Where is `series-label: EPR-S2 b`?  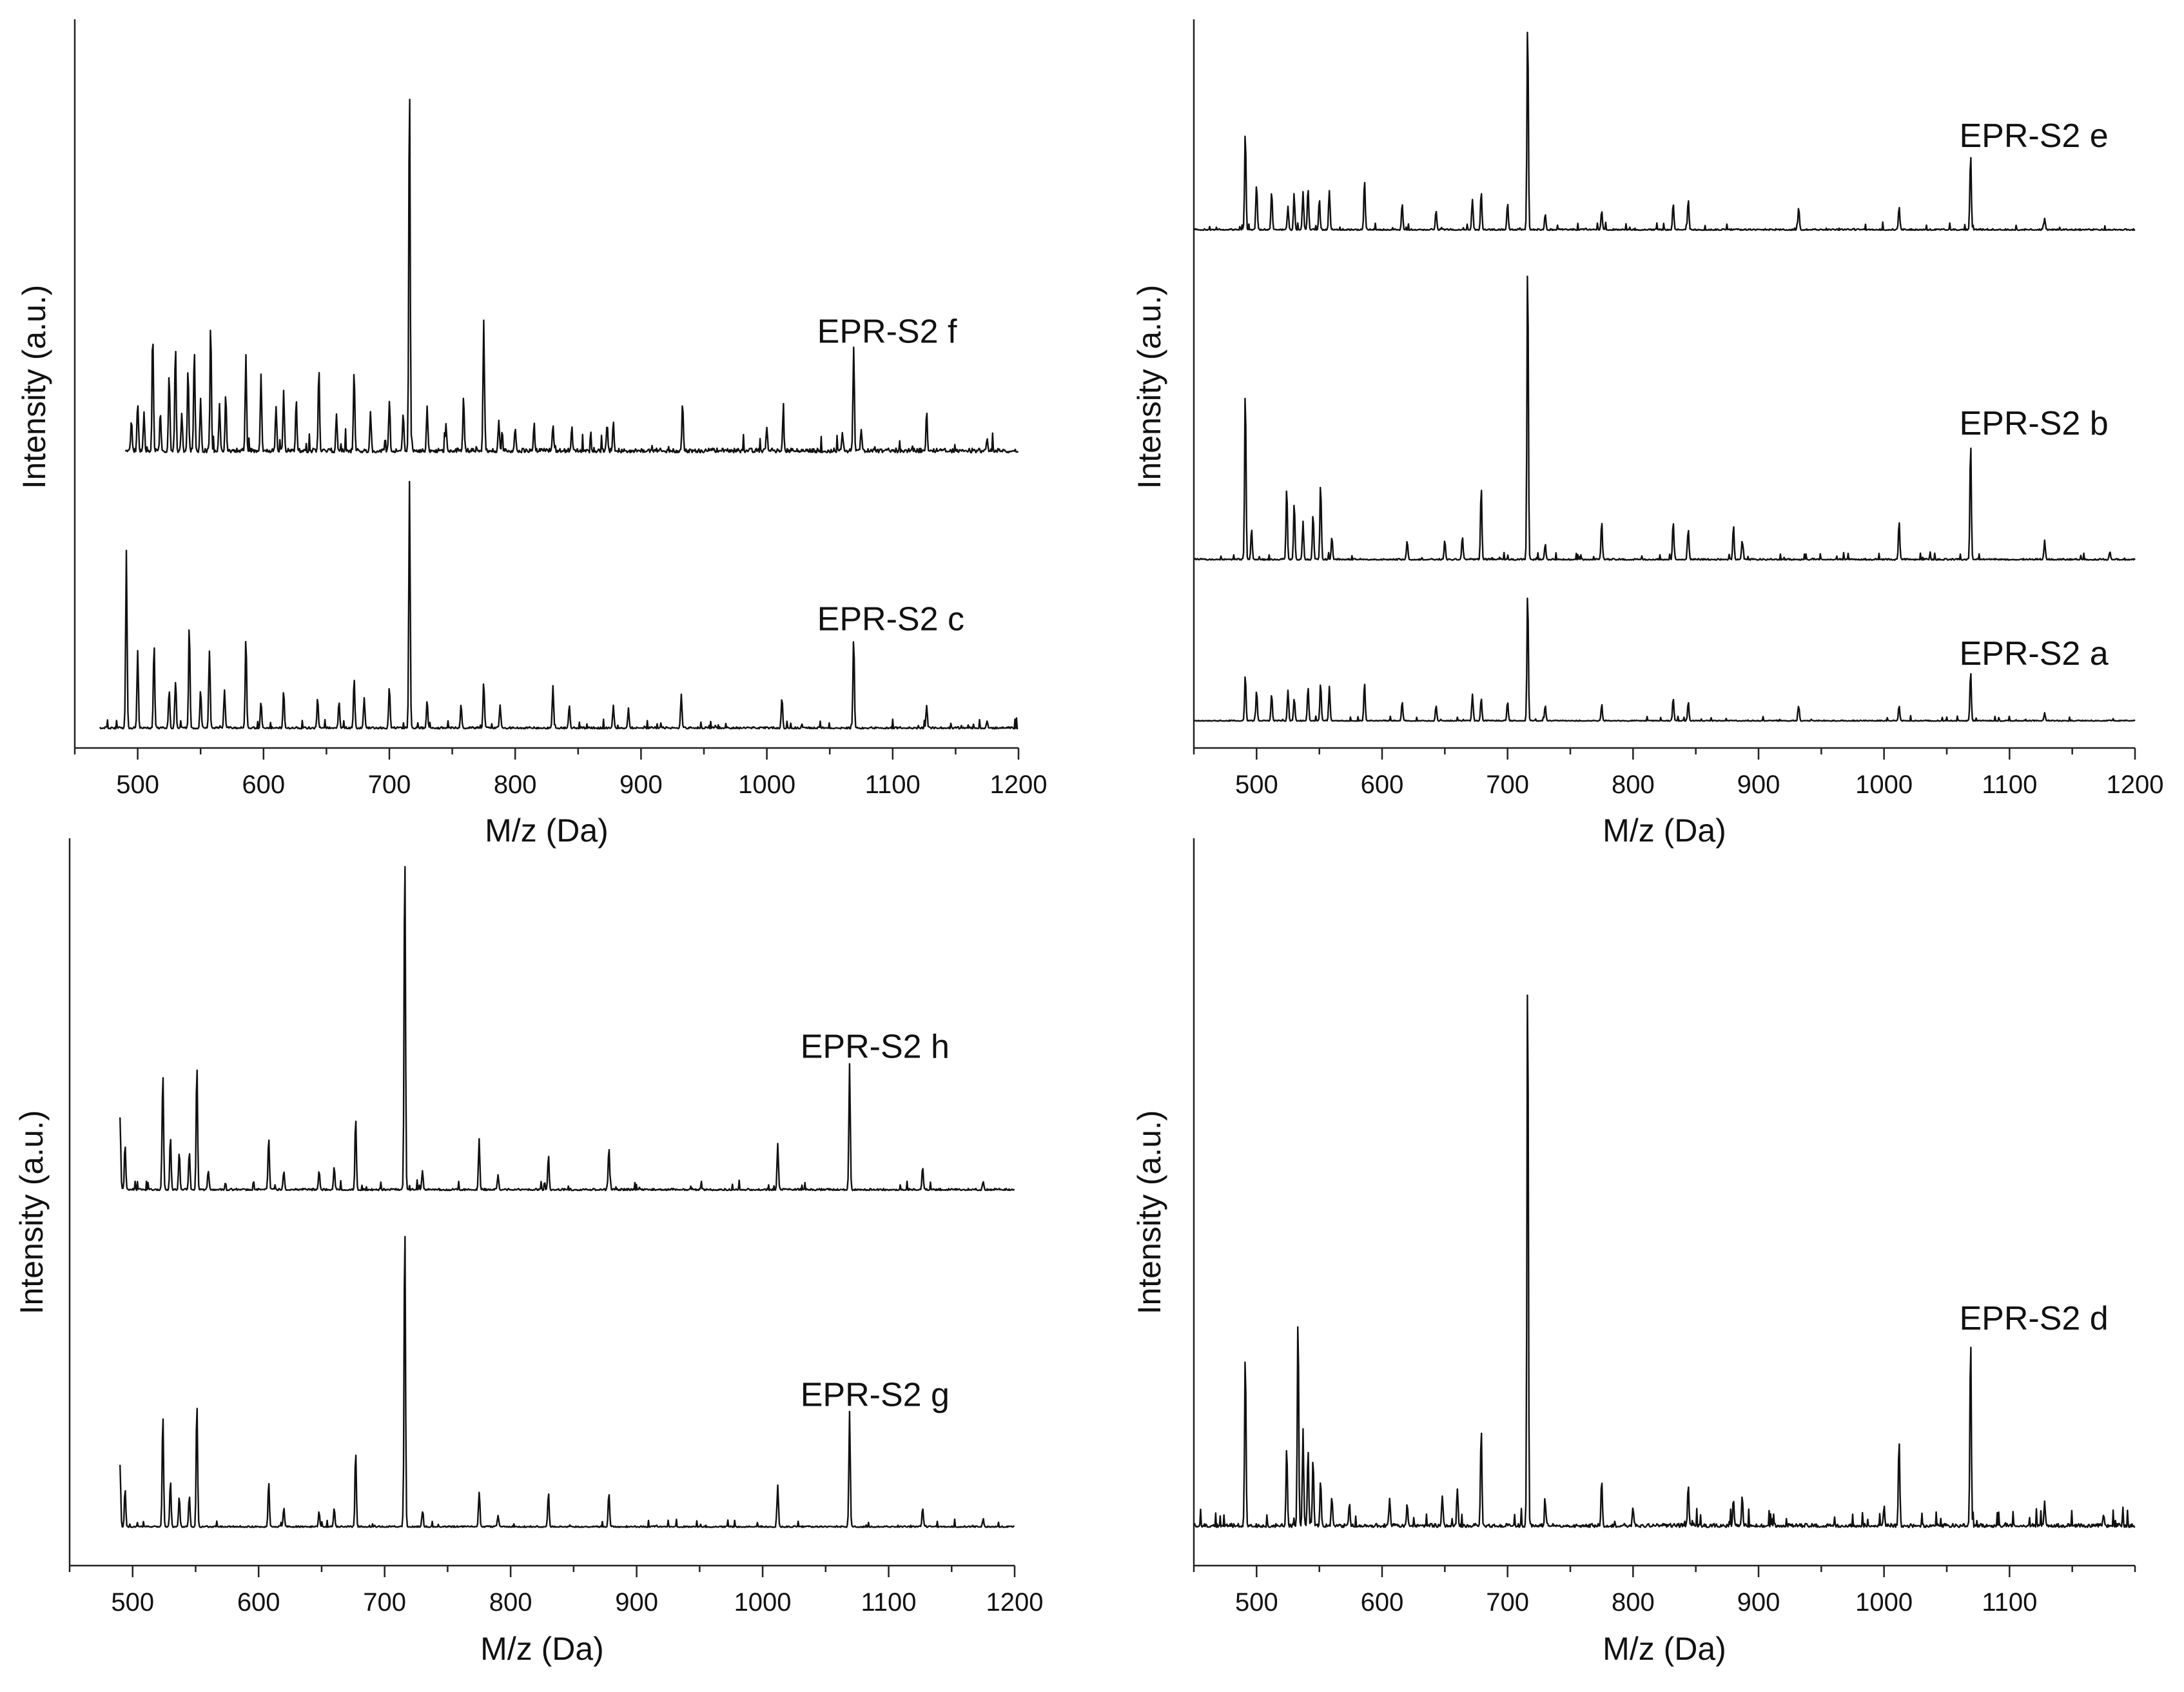 series-label: EPR-S2 b is located at coordinates (2033, 423).